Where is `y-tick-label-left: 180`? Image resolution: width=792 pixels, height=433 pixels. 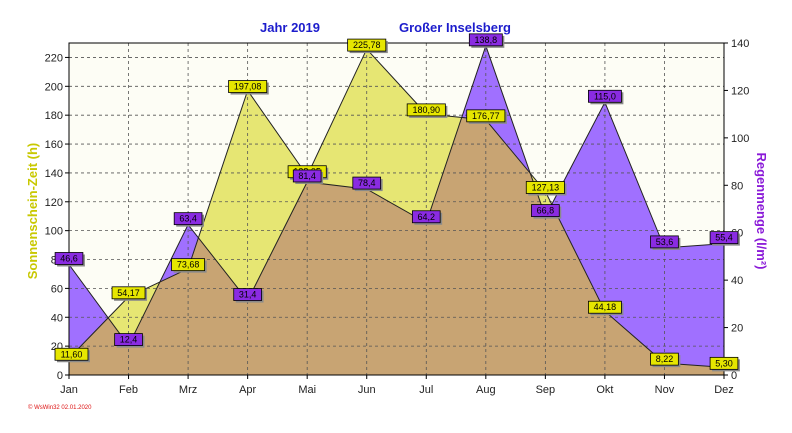
y-tick-label-left: 180 is located at coordinates (54, 116).